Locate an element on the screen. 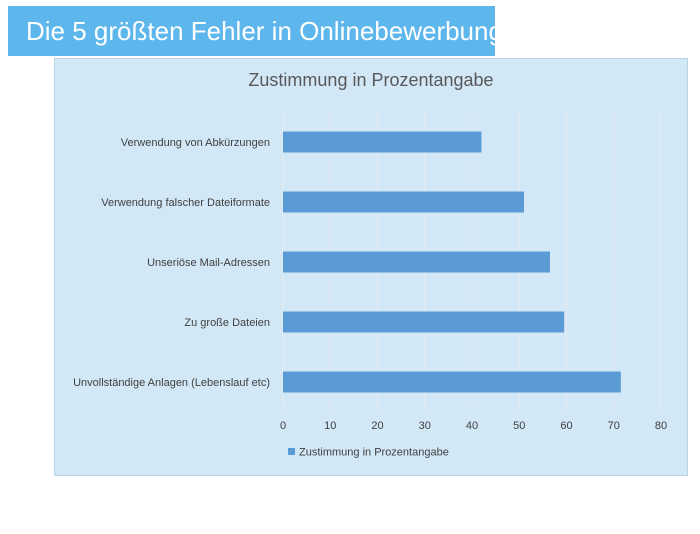 The image size is (700, 534). x-tick-label: 60 is located at coordinates (566, 426).